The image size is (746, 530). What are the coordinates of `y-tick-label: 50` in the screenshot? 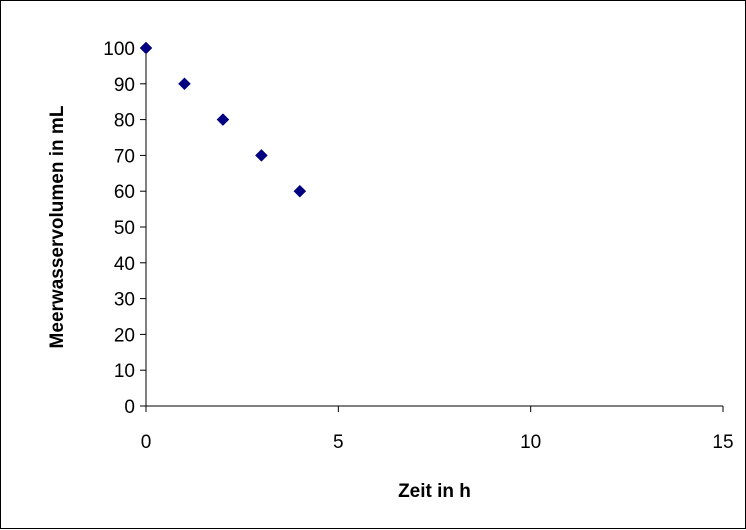 It's located at (124, 228).